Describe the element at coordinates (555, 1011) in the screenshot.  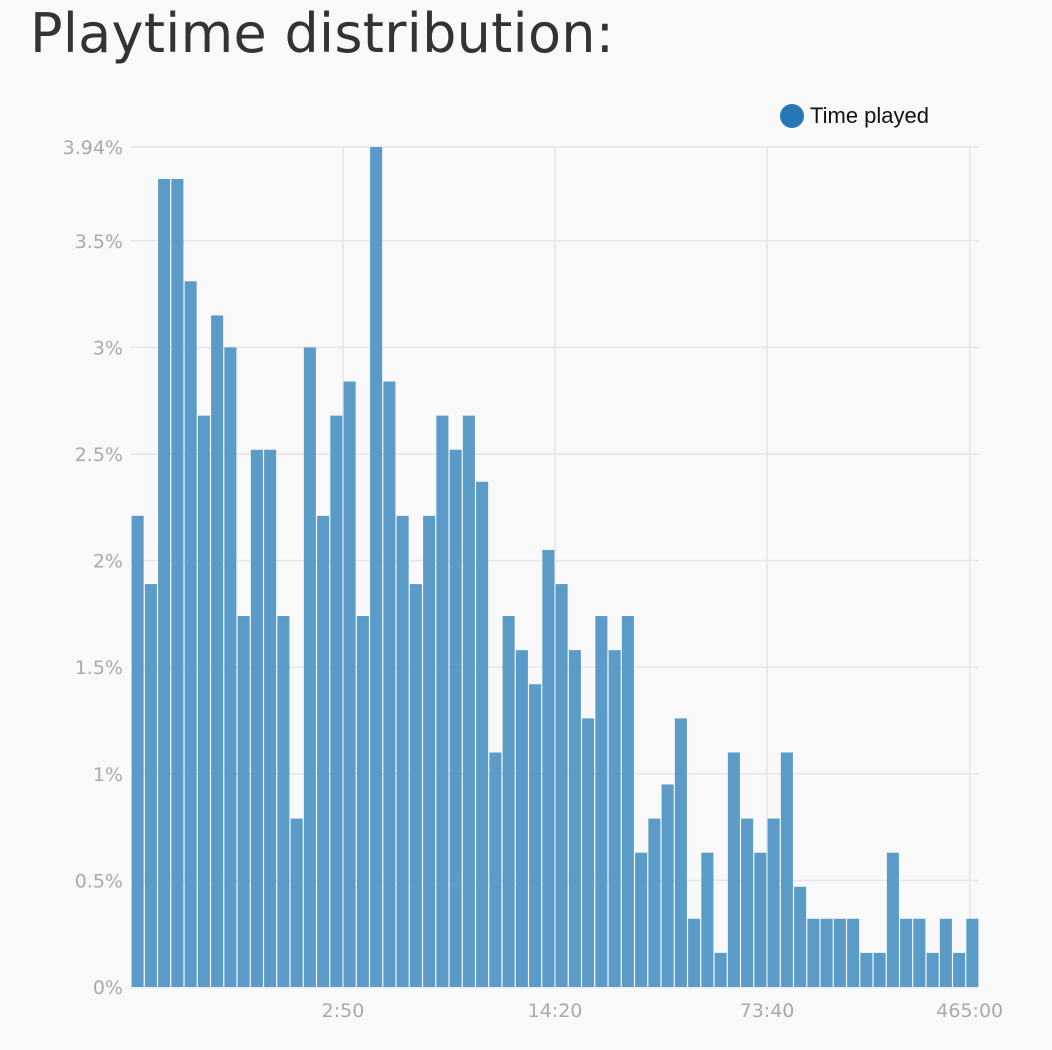
I see `x-tick-label: 14:20` at that location.